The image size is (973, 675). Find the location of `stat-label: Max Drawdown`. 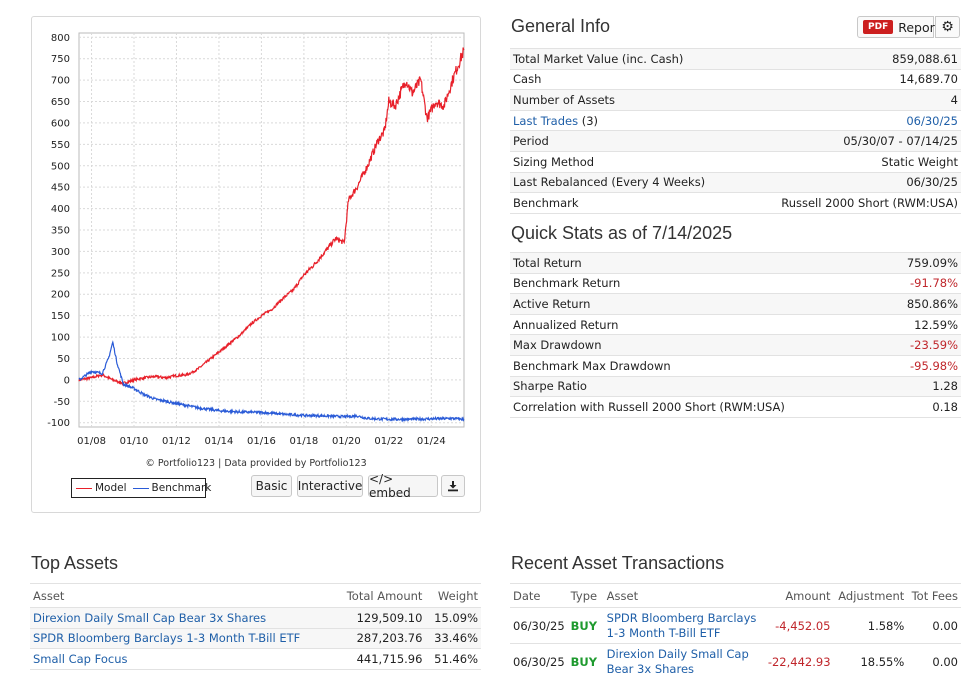

stat-label: Max Drawdown is located at coordinates (697, 345).